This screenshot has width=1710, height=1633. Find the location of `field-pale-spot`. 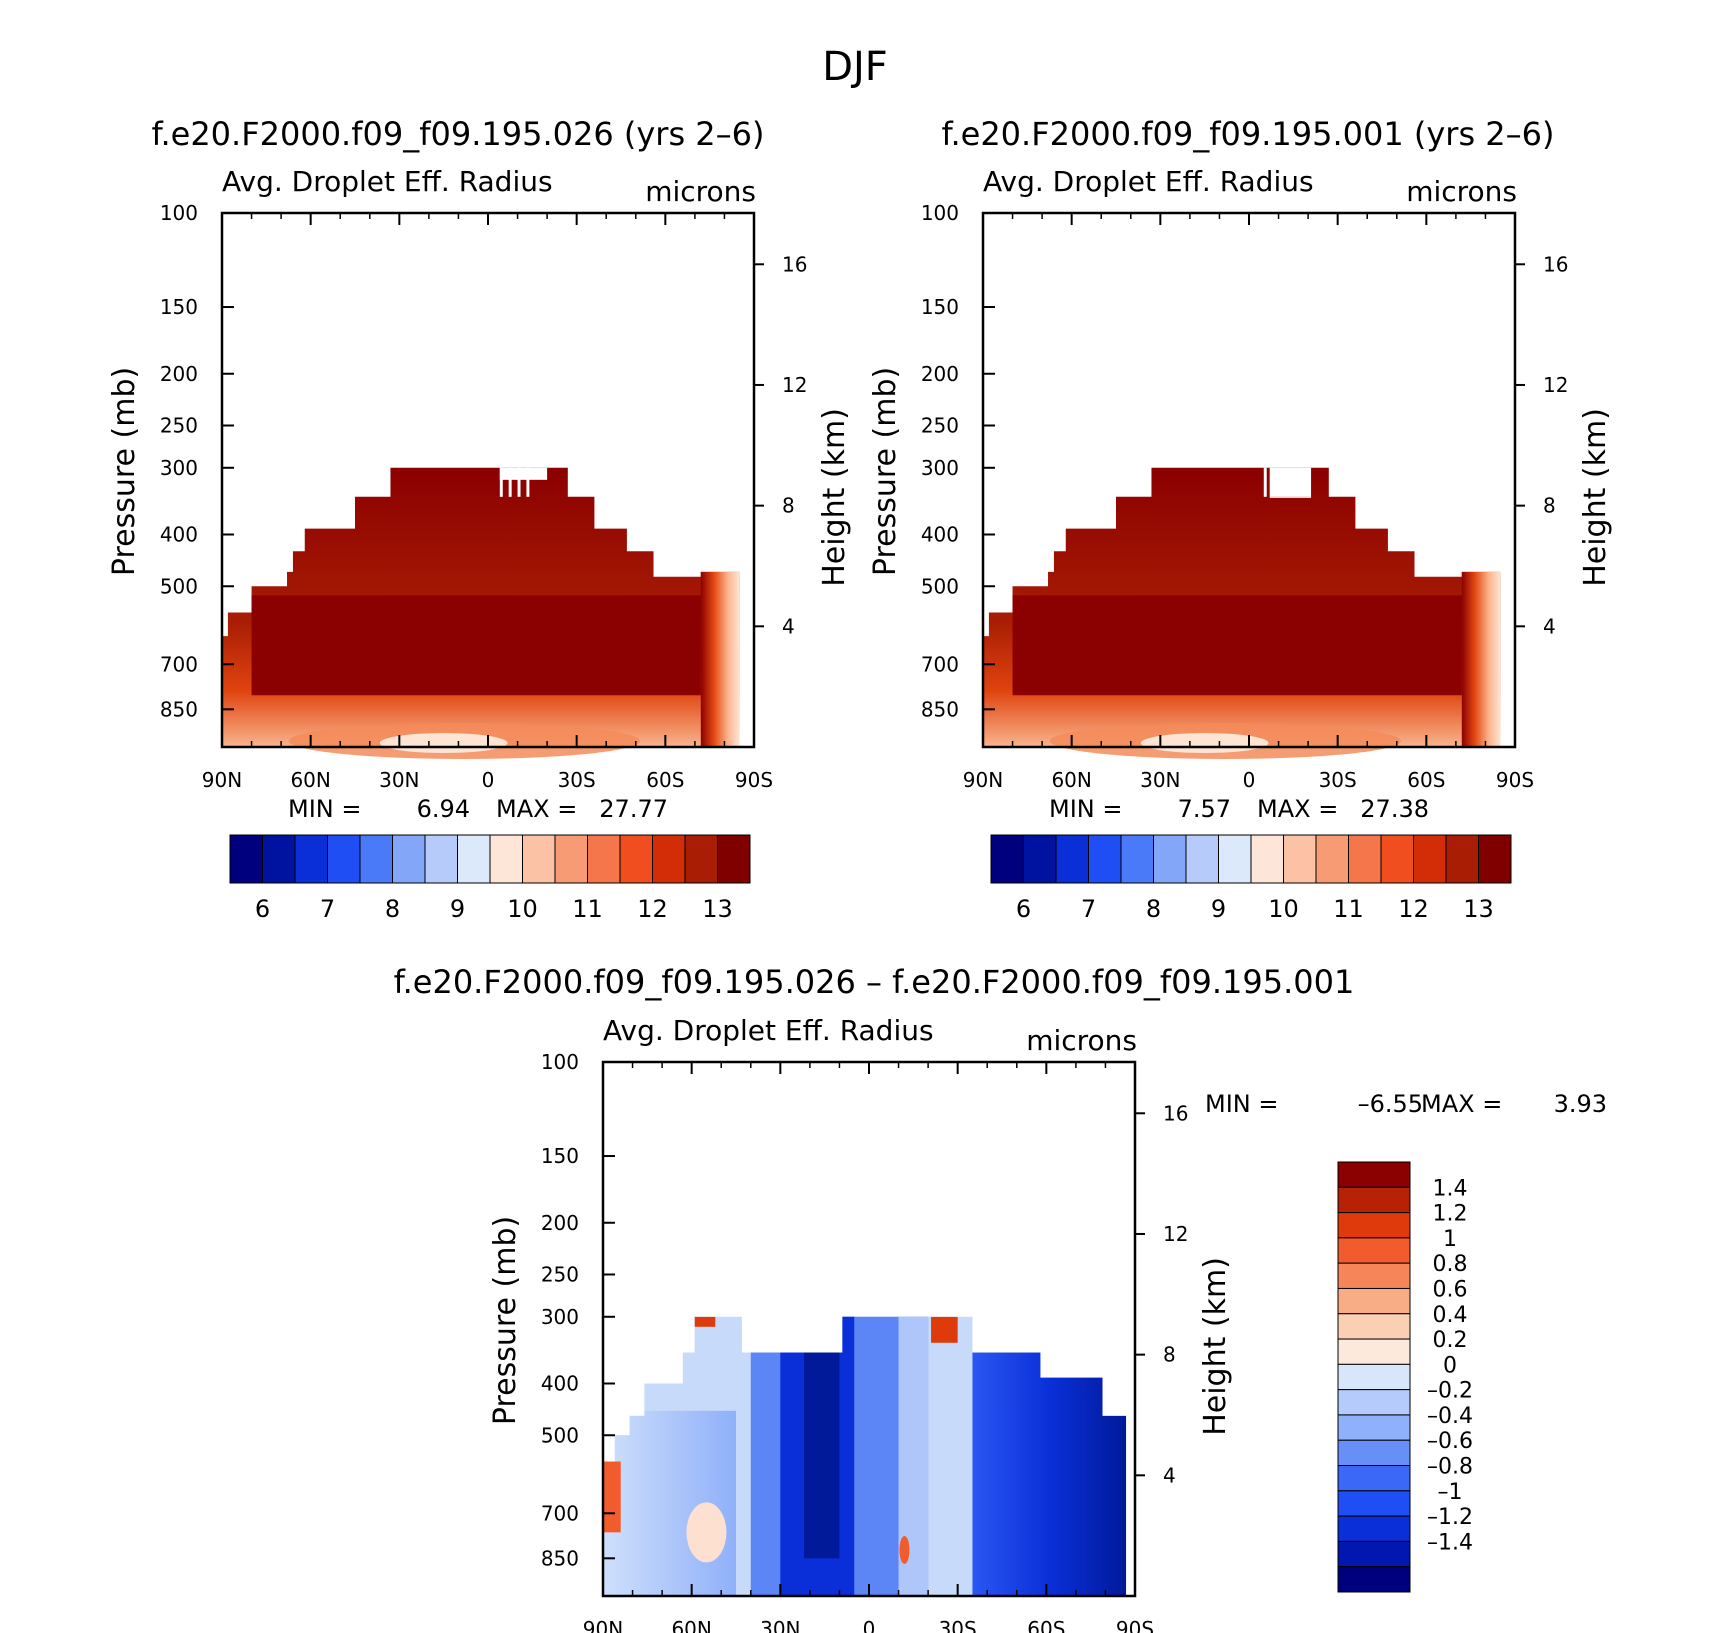

field-pale-spot is located at coordinates (706, 1532).